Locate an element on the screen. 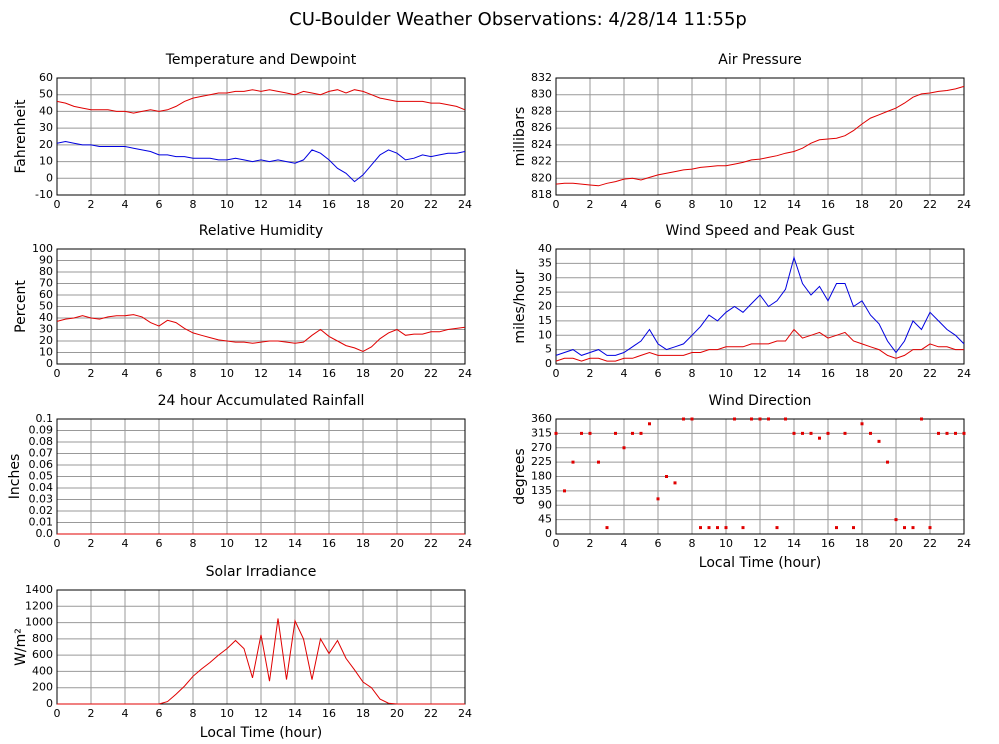  y-tick-label: 40 is located at coordinates (46, 317).